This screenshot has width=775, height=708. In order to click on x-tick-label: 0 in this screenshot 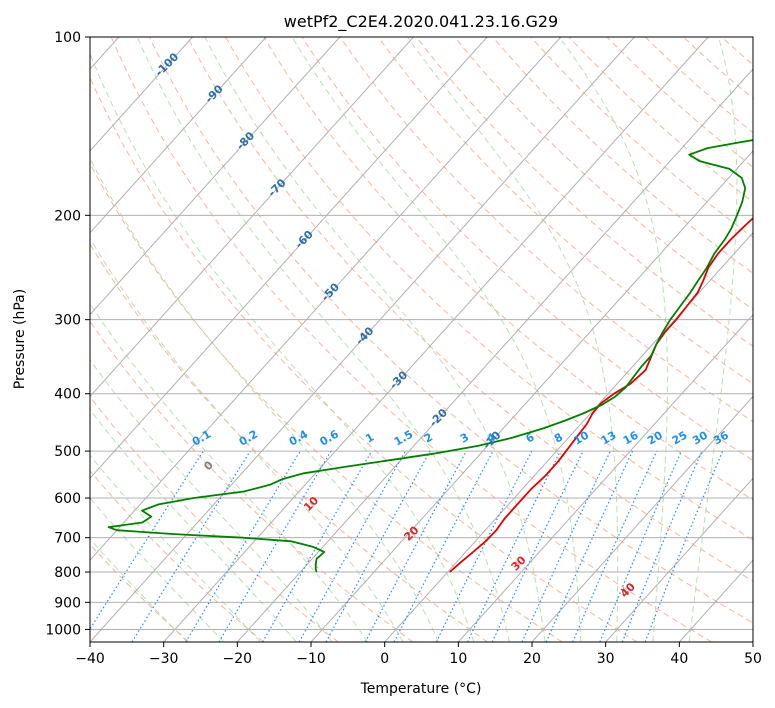, I will do `click(384, 659)`.